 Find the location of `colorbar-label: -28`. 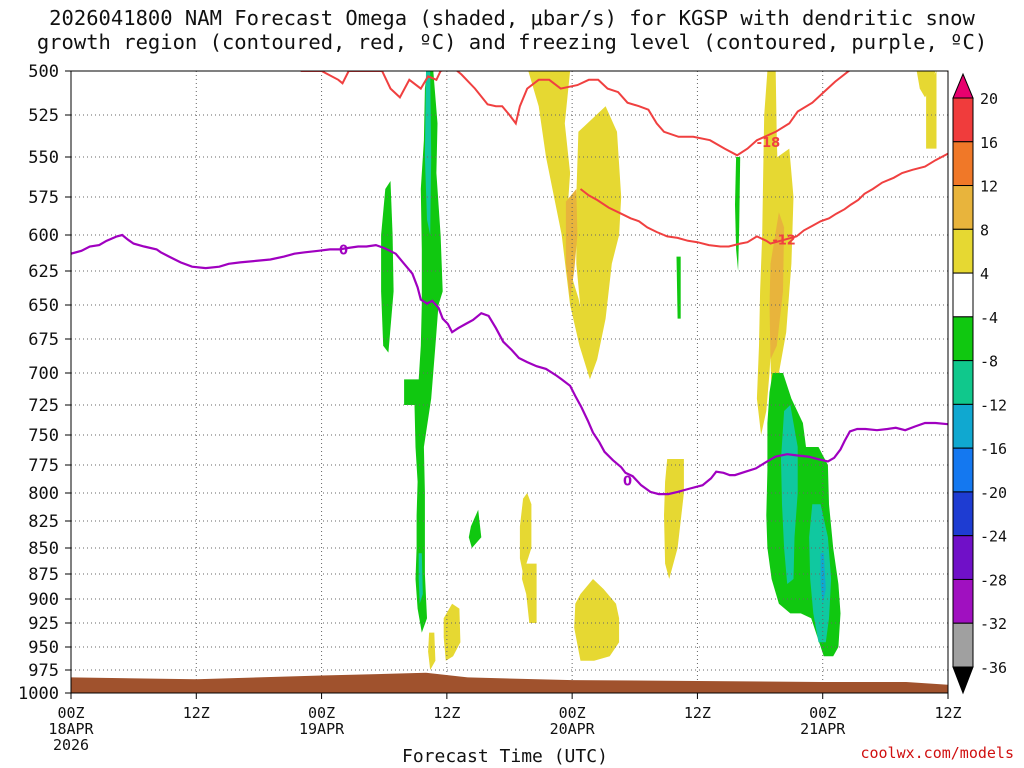

colorbar-label: -28 is located at coordinates (993, 580).